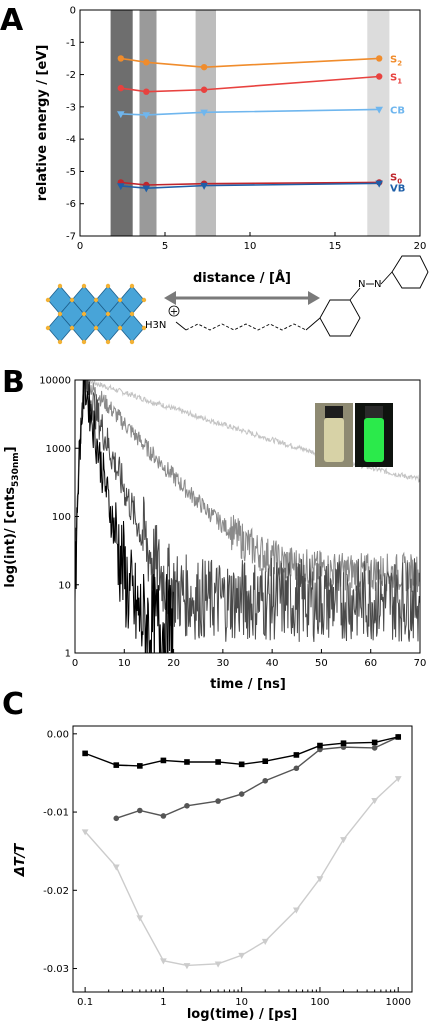 This screenshot has width=429, height=1024. I want to click on y-tick-label: -0.01, so click(56, 813).